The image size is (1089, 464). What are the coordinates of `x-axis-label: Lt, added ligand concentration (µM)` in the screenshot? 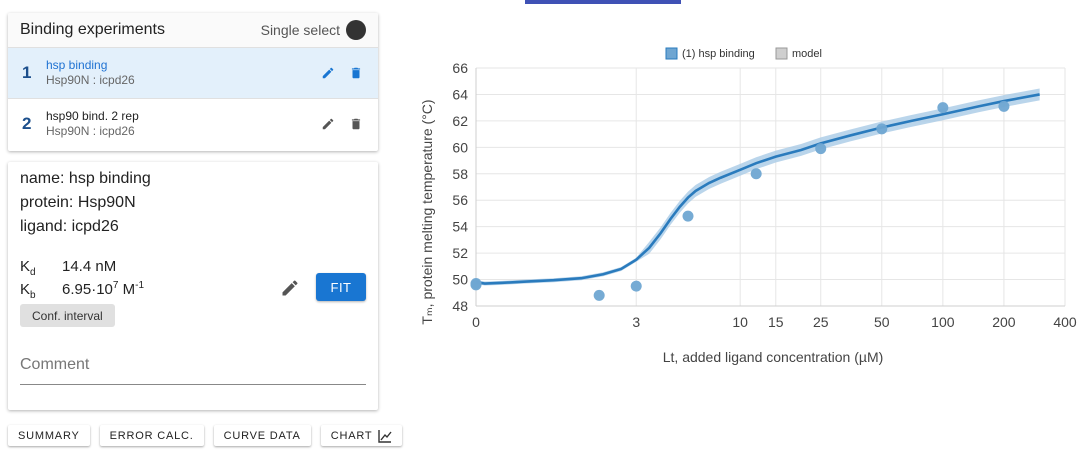 It's located at (773, 357).